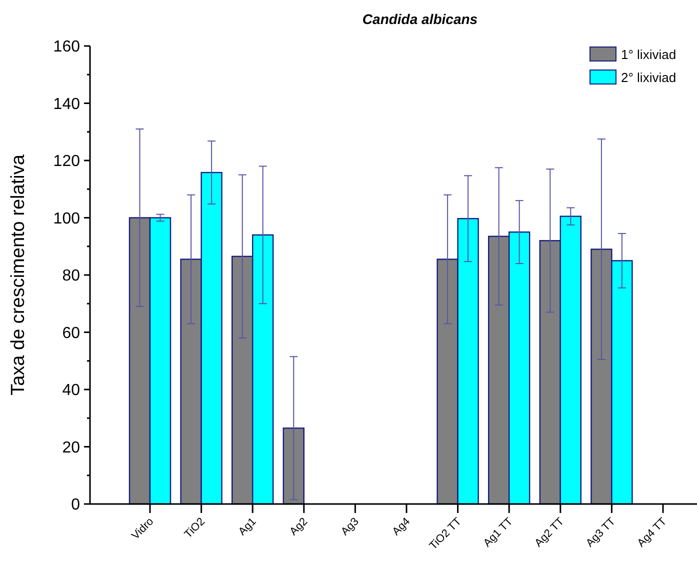 The height and width of the screenshot is (567, 697). What do you see at coordinates (420, 19) in the screenshot?
I see `chart-title: Candida albicans` at bounding box center [420, 19].